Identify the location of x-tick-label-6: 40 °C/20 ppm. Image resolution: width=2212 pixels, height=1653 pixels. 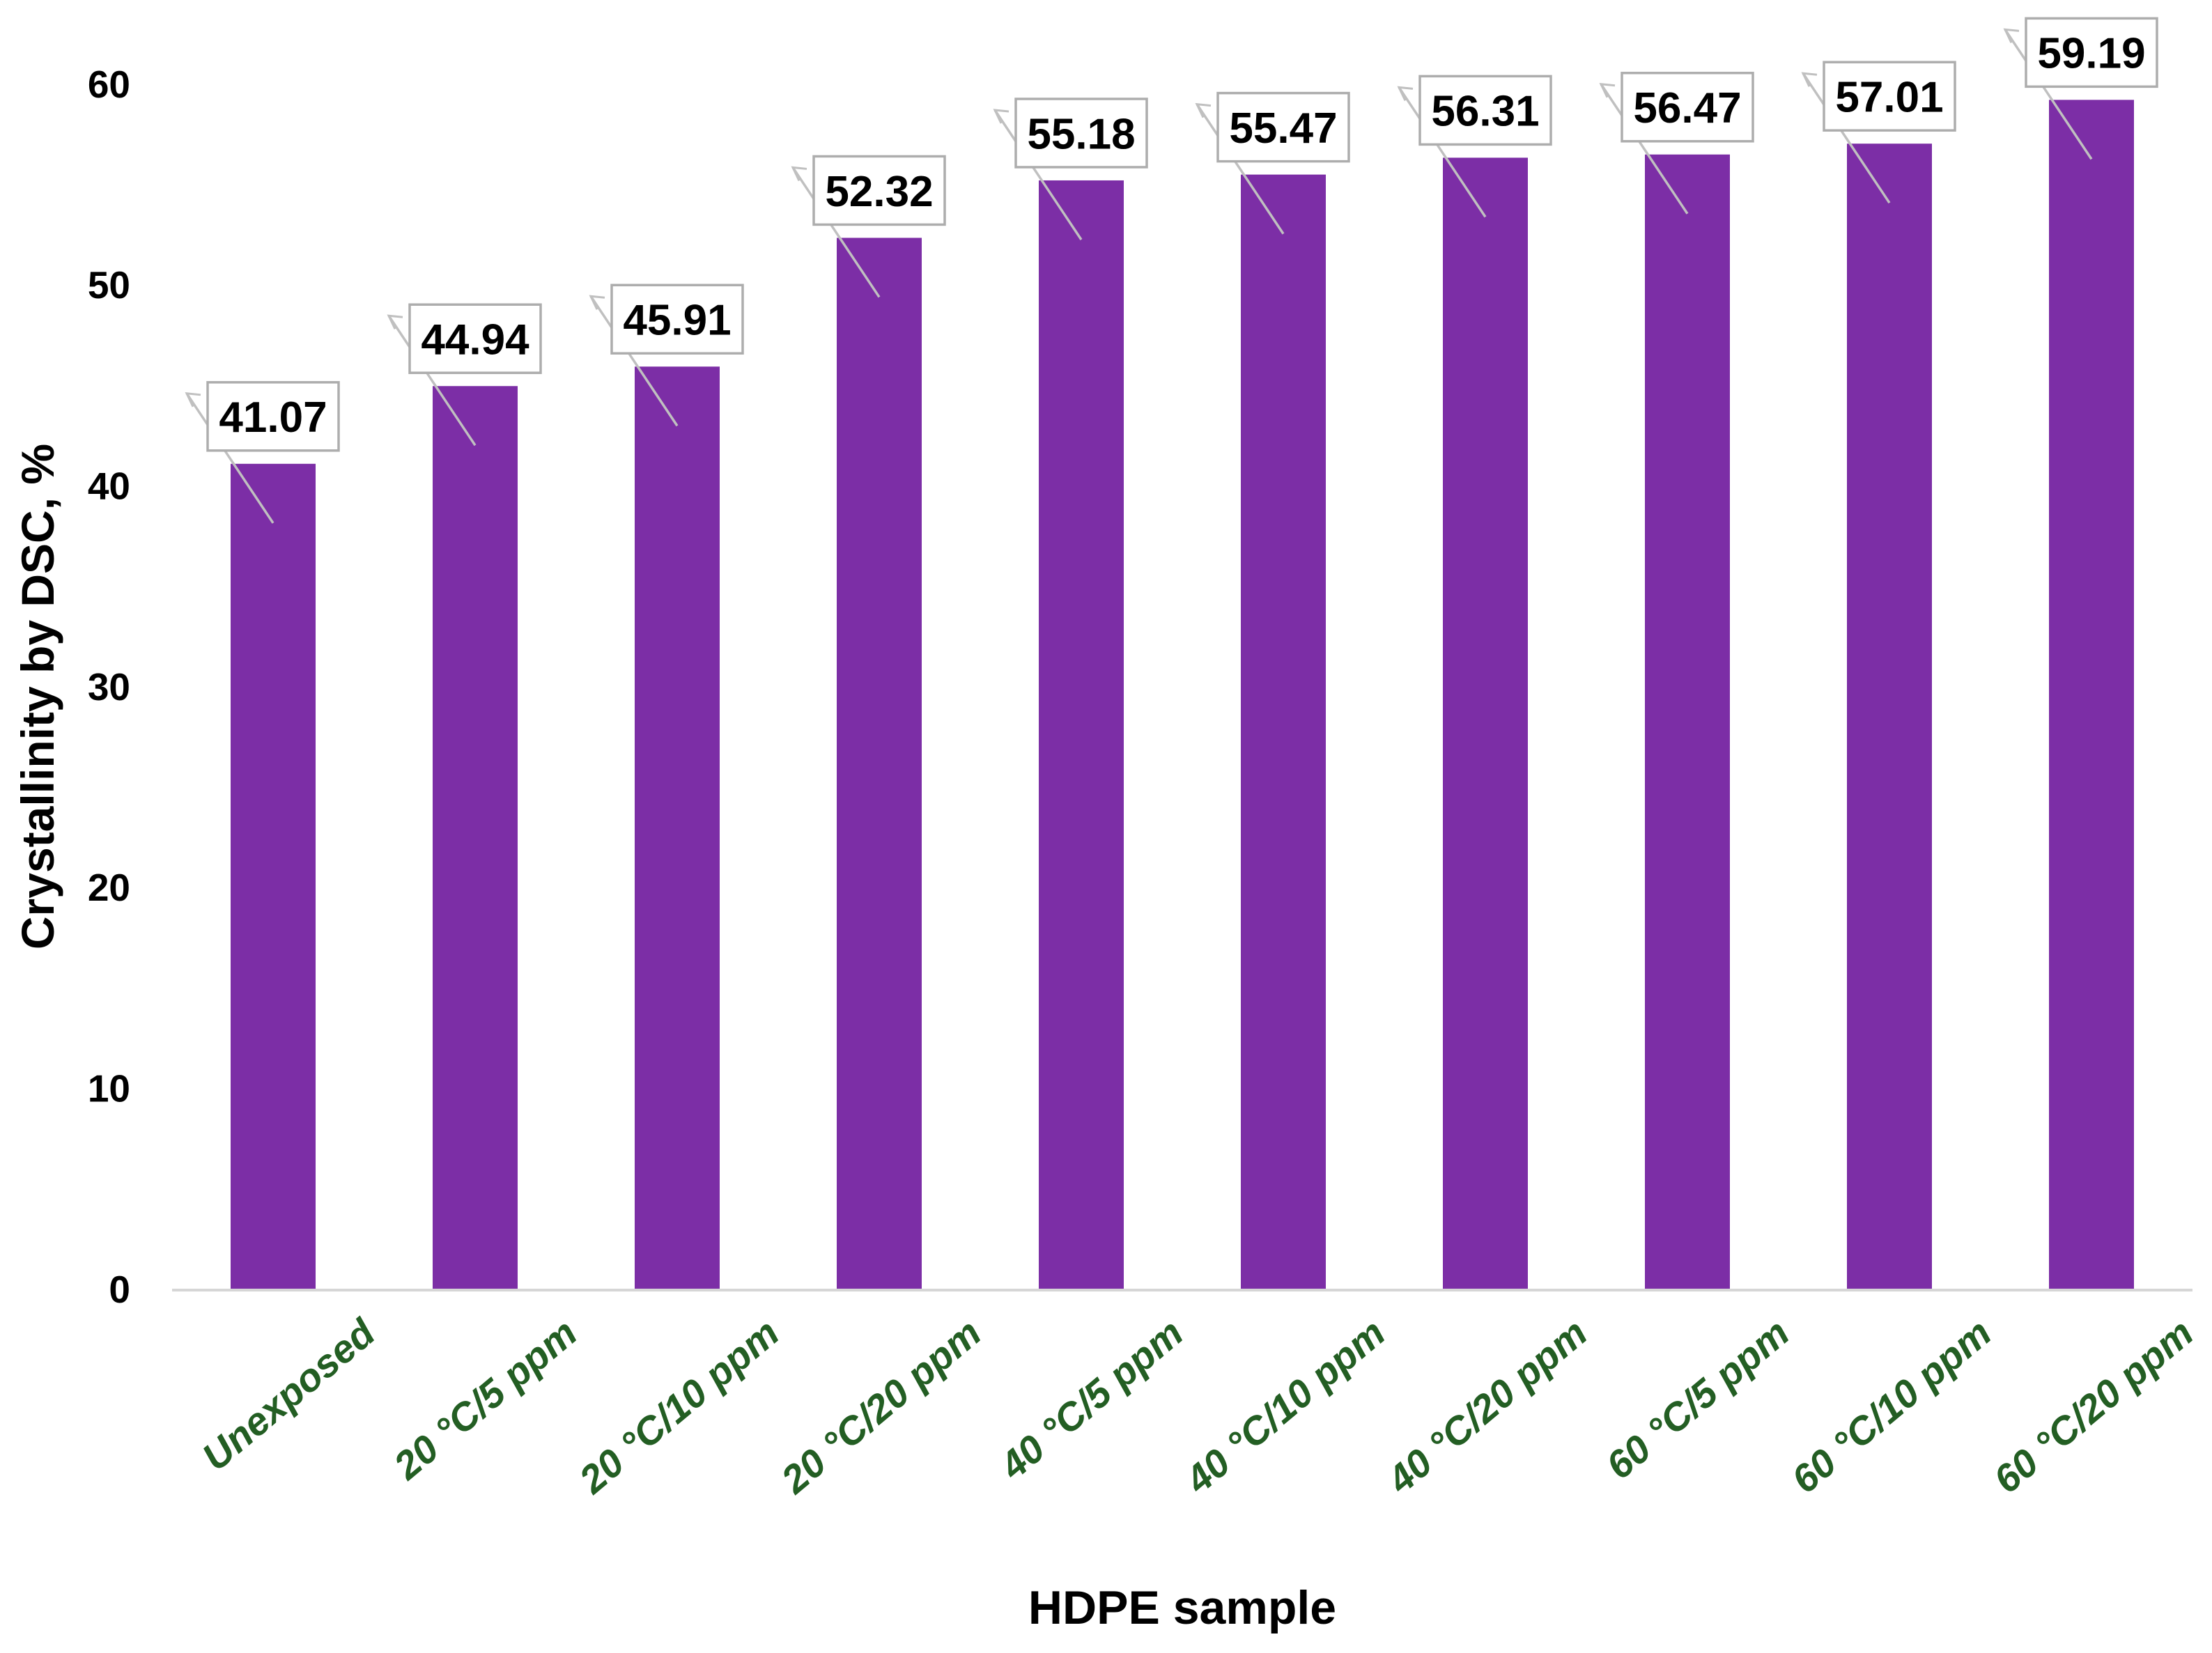
(1487, 1406).